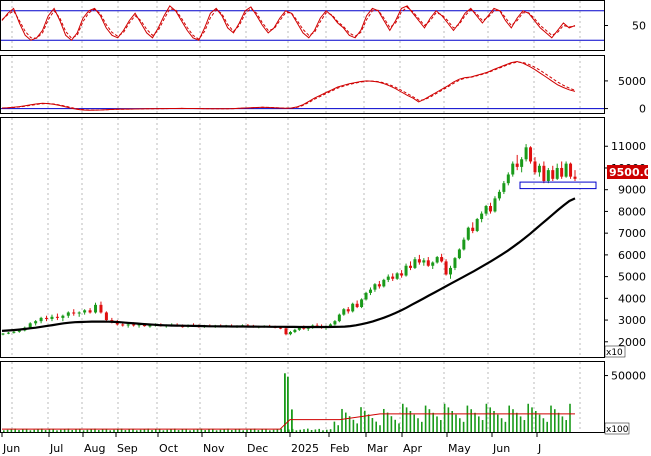 The image size is (651, 456). I want to click on x-axis-label: May, so click(459, 448).